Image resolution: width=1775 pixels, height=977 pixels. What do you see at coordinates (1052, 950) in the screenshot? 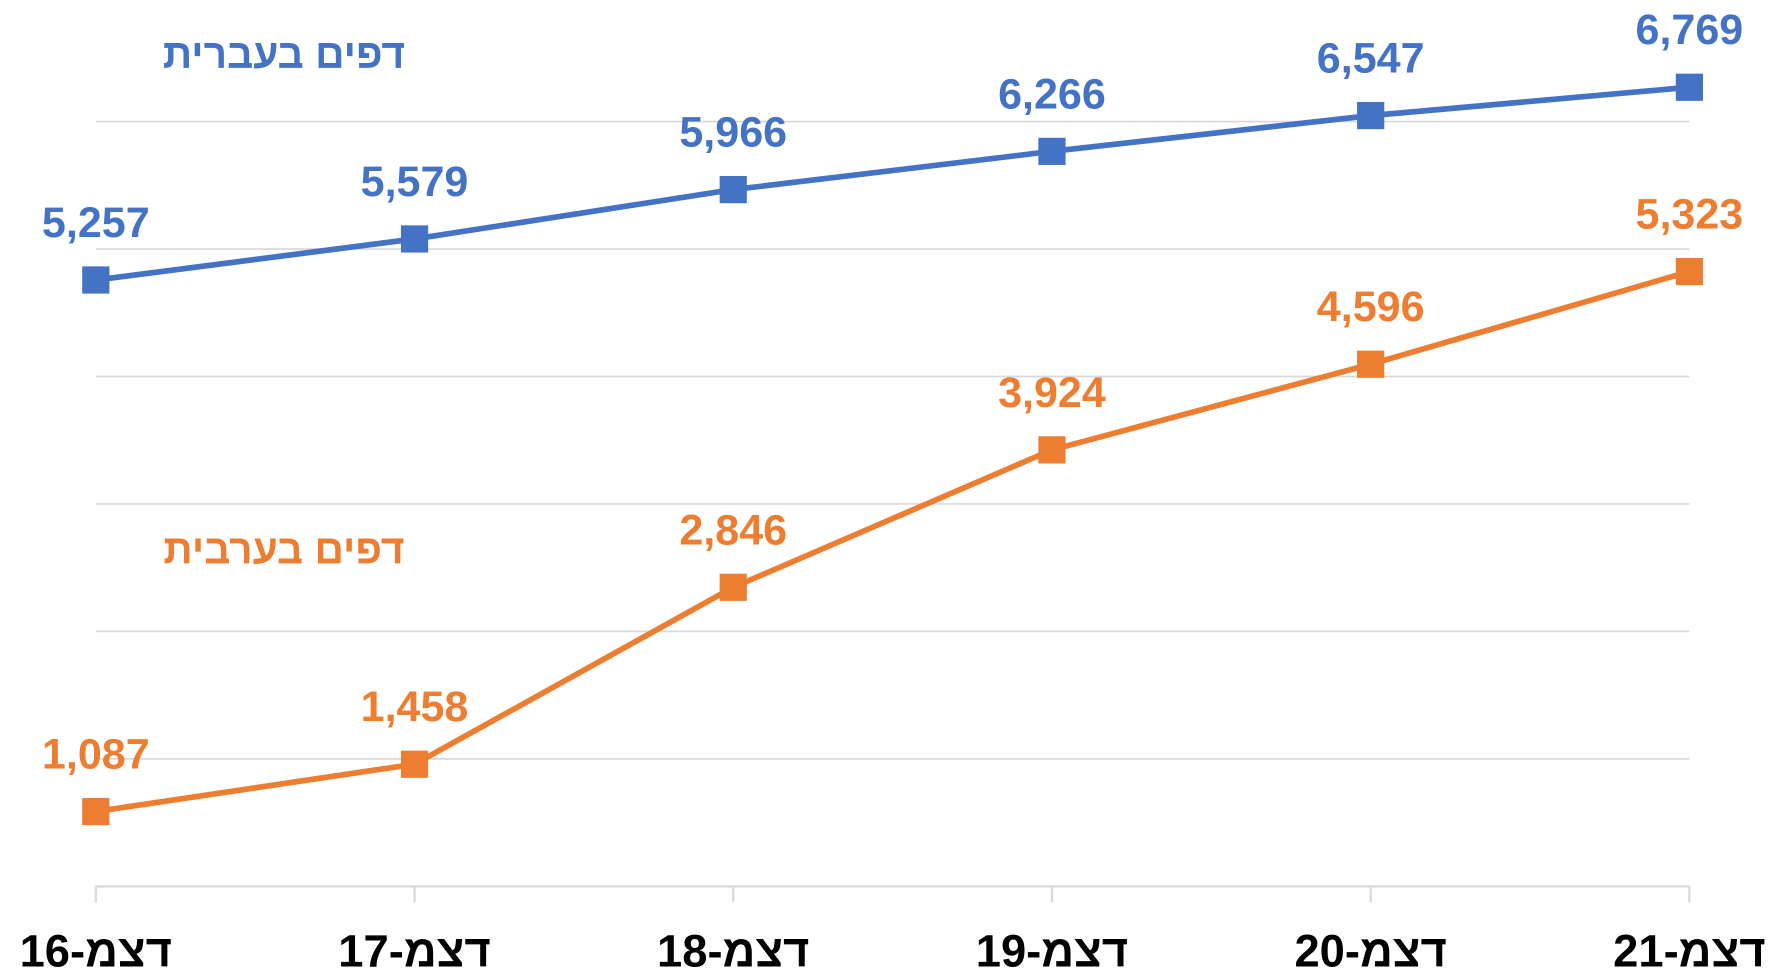
I see `x-tick-label: דצמ-19` at bounding box center [1052, 950].